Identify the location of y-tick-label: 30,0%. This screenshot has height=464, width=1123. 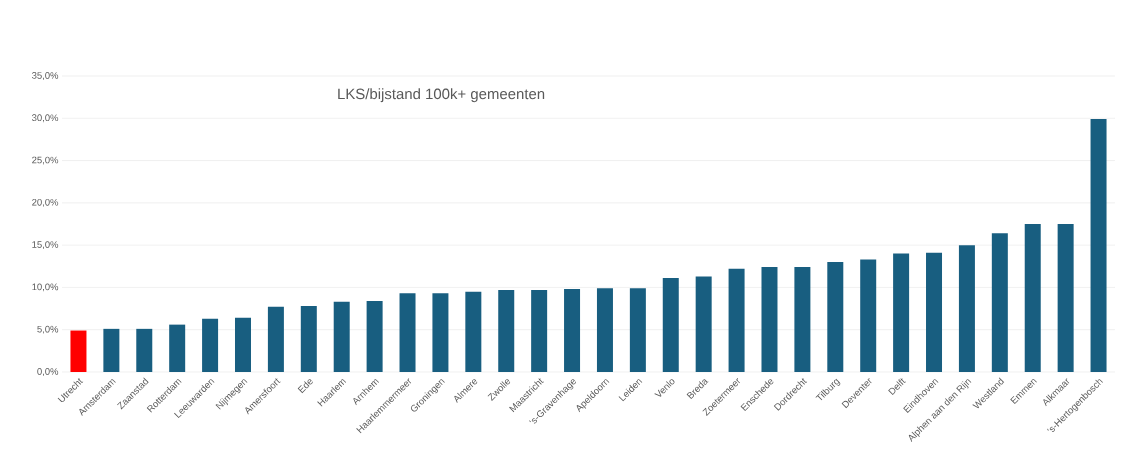
(45, 118).